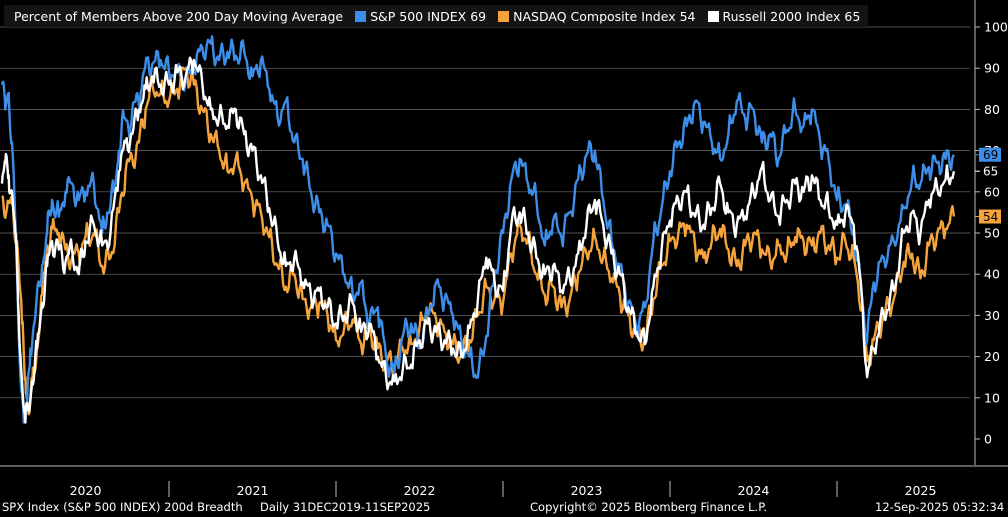 This screenshot has height=517, width=1008. I want to click on legend-value-spx: 69, so click(478, 16).